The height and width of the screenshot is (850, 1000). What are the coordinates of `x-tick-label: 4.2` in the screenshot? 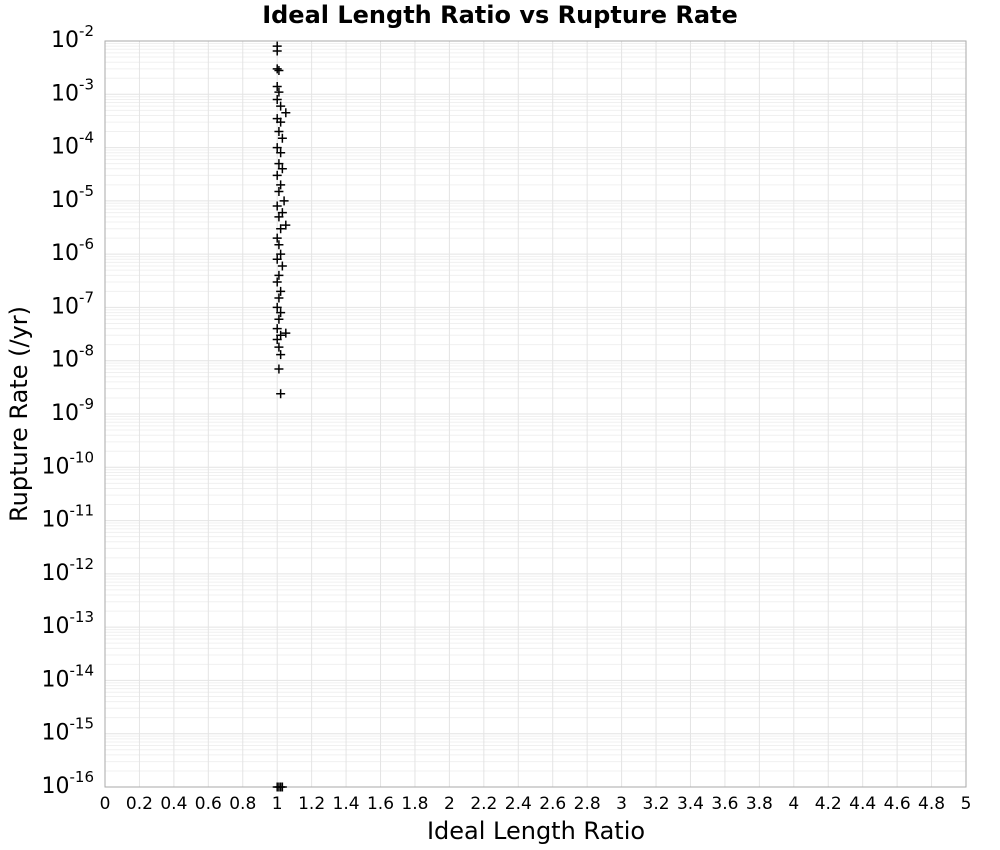 It's located at (828, 804).